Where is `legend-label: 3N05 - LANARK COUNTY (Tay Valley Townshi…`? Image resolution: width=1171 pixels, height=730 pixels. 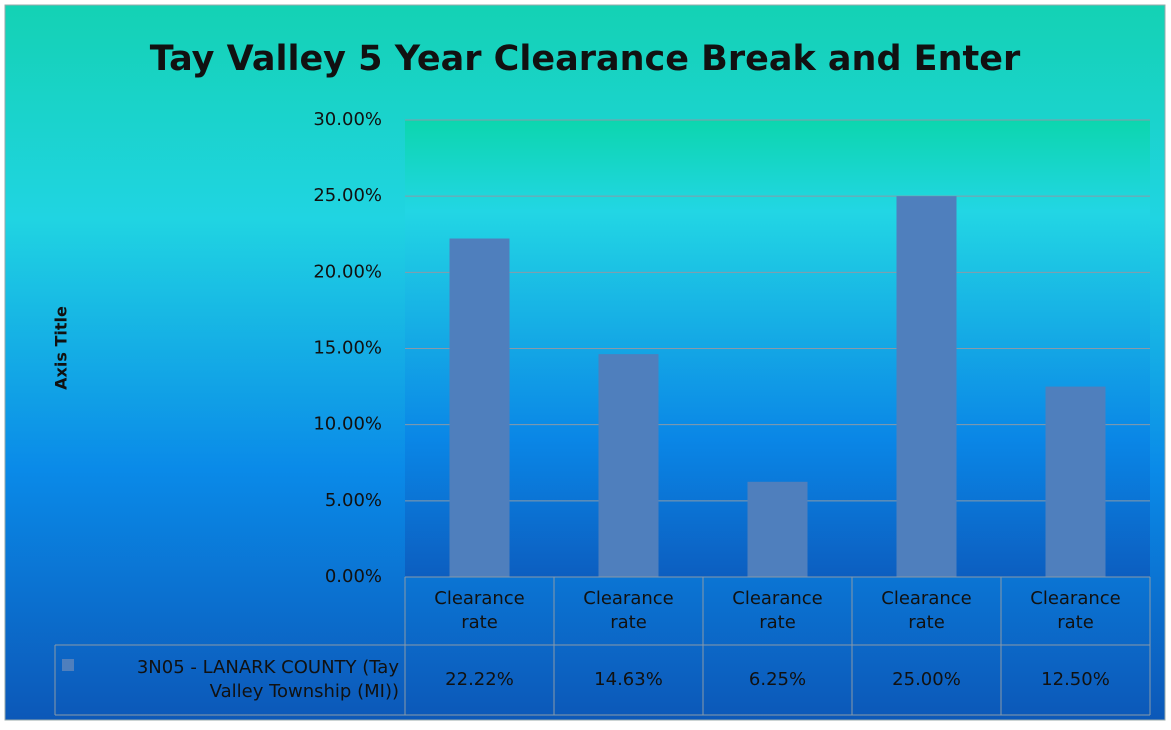 legend-label: 3N05 - LANARK COUNTY (Tay Valley Townshi… is located at coordinates (238, 680).